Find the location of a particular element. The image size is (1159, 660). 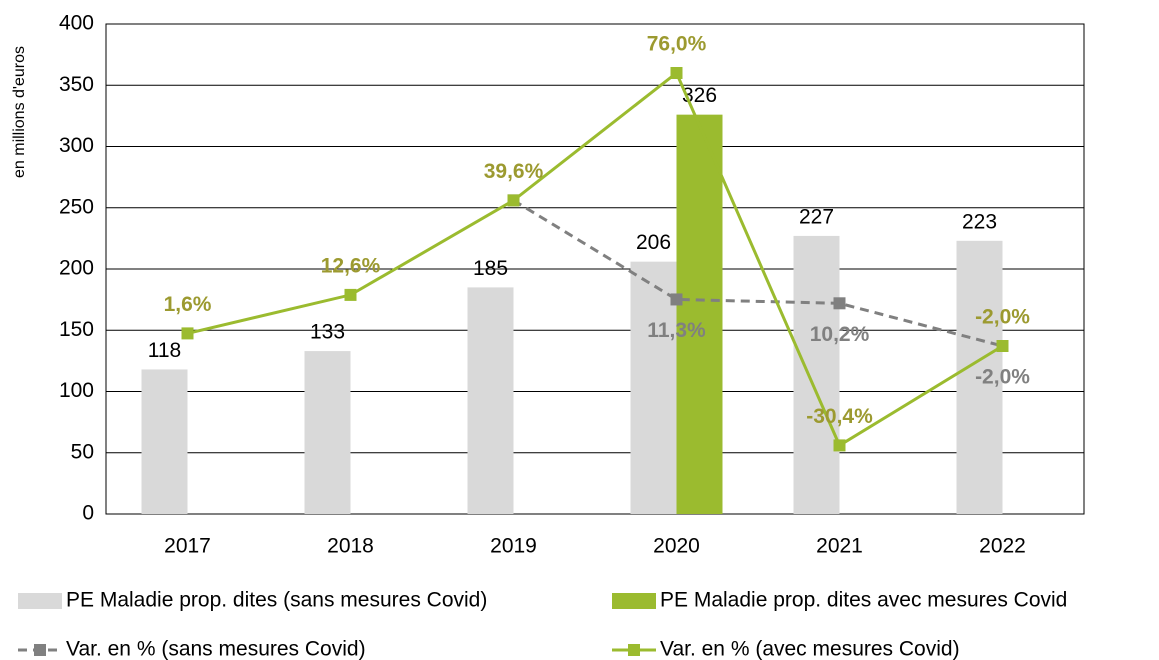

x-tick-label: 2020 is located at coordinates (676, 546).